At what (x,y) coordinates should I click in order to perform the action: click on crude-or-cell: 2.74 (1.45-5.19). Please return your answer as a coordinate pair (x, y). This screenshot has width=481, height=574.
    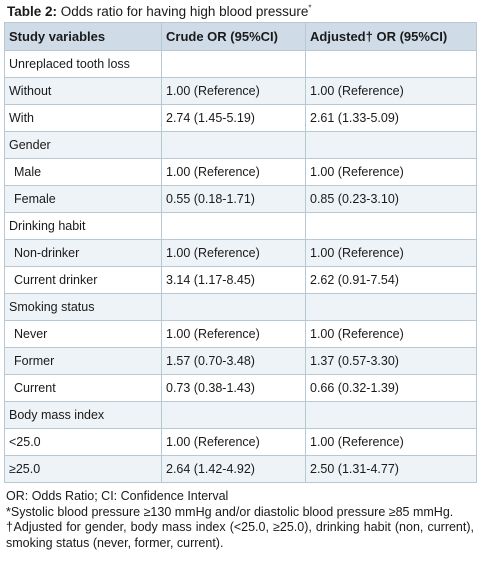
    Looking at the image, I should click on (233, 118).